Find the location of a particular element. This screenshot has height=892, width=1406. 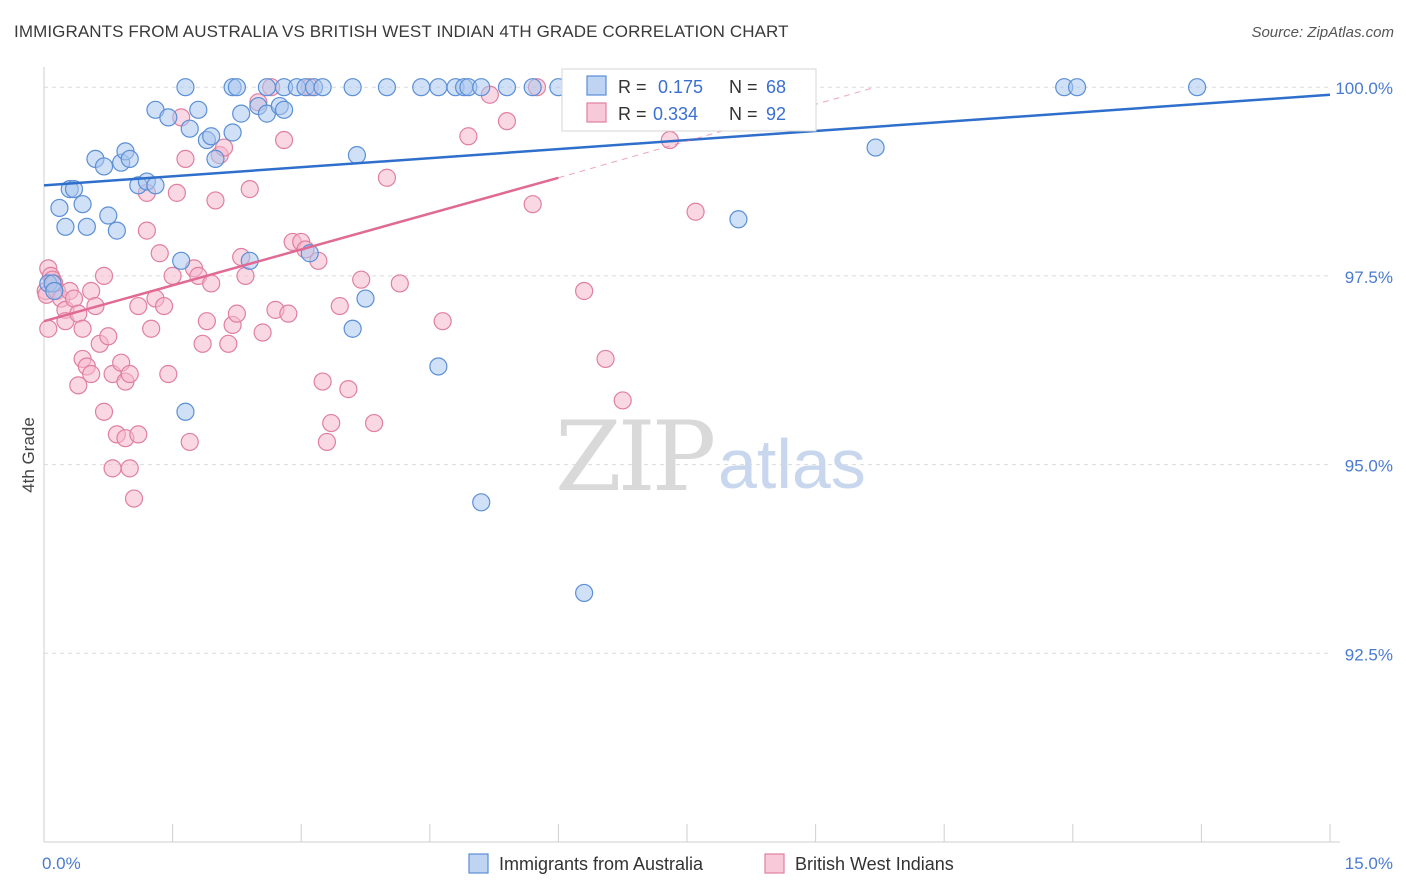

stats-r-label-blue: R = is located at coordinates (632, 87).